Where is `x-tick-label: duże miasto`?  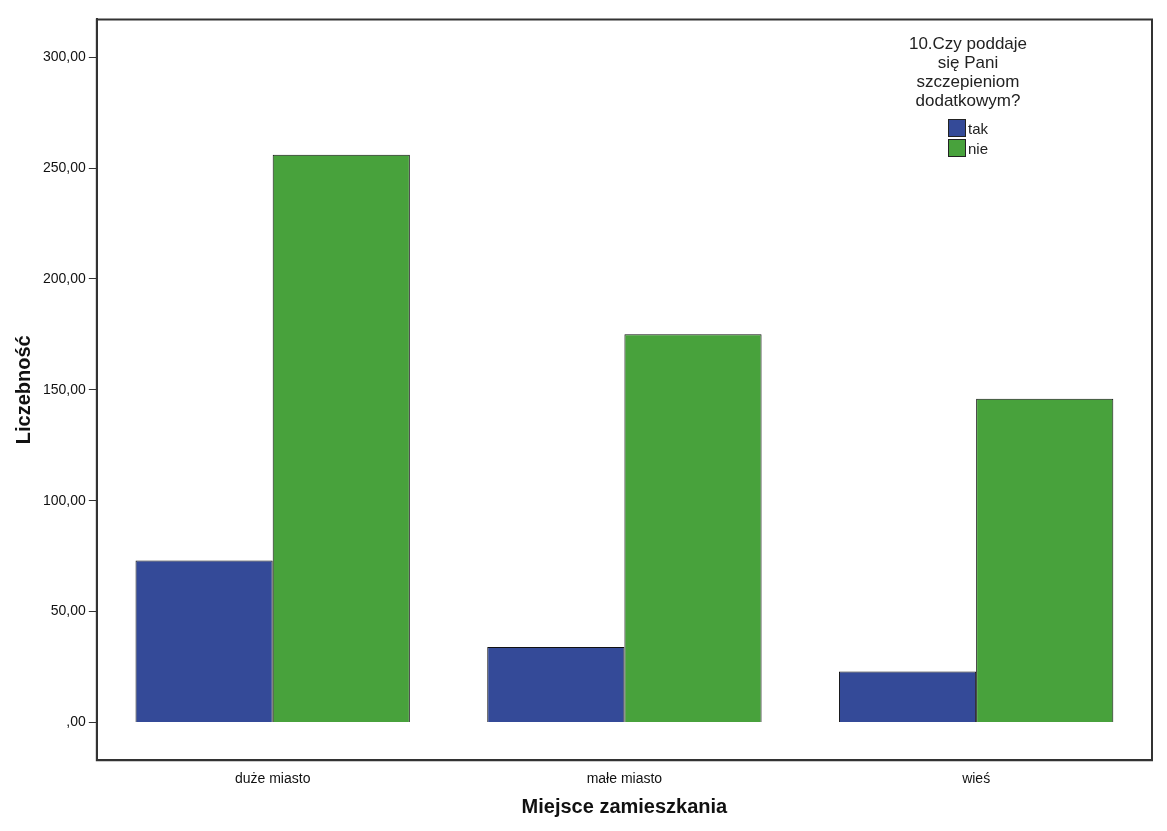
x-tick-label: duże miasto is located at coordinates (272, 778).